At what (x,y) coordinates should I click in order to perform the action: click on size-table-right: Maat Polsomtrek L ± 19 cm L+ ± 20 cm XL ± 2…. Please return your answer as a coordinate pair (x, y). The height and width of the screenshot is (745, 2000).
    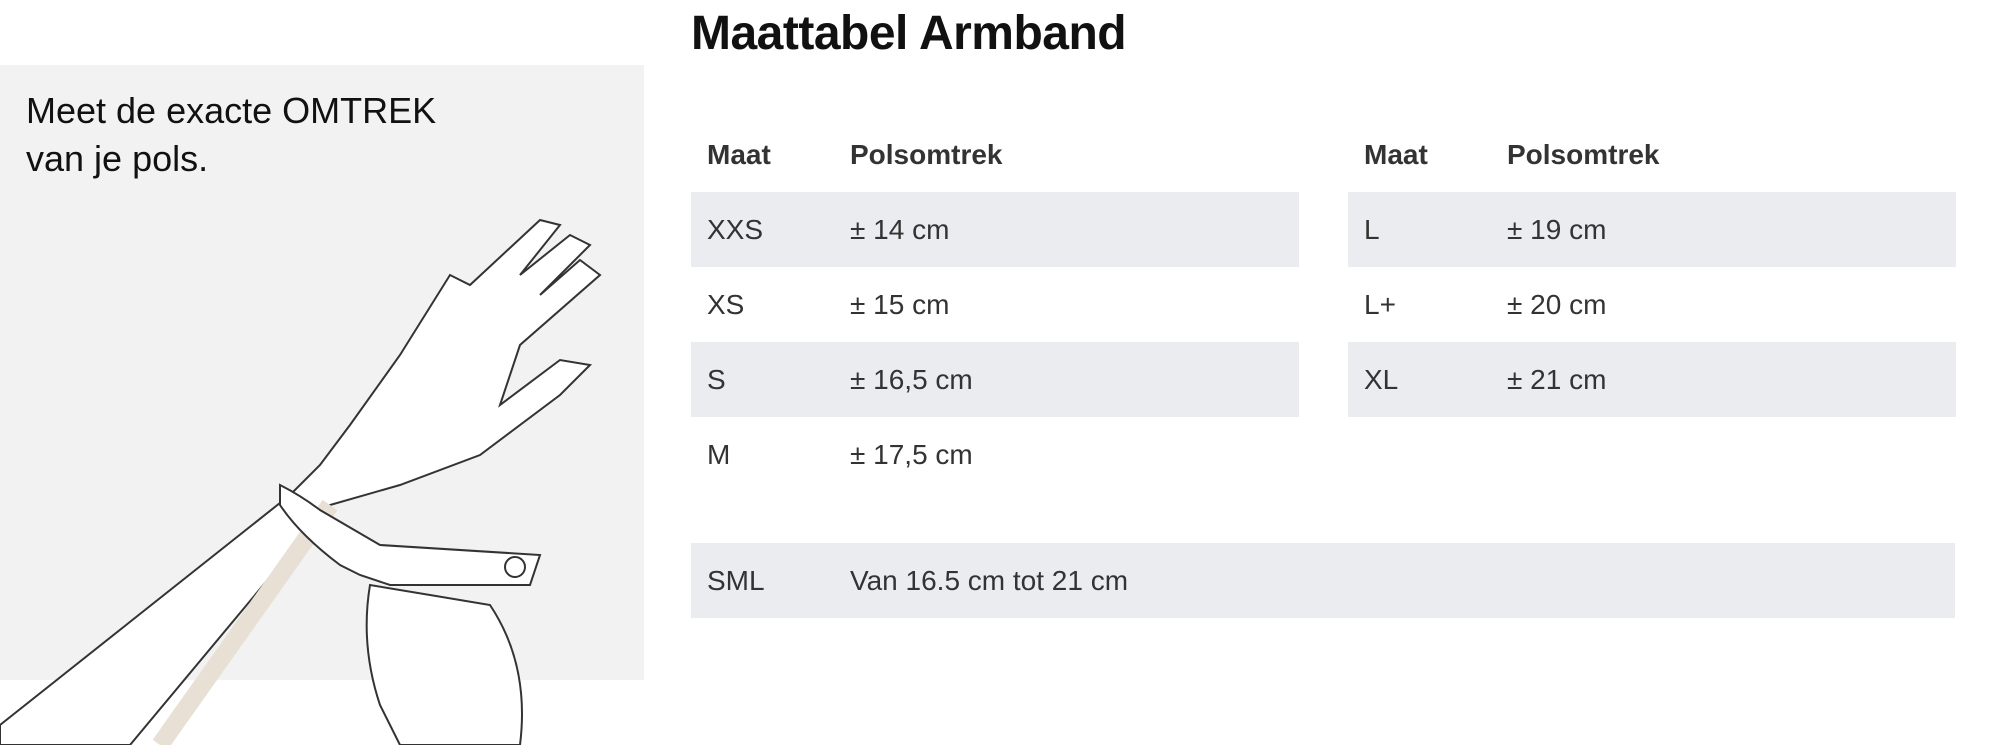
    Looking at the image, I should click on (1652, 267).